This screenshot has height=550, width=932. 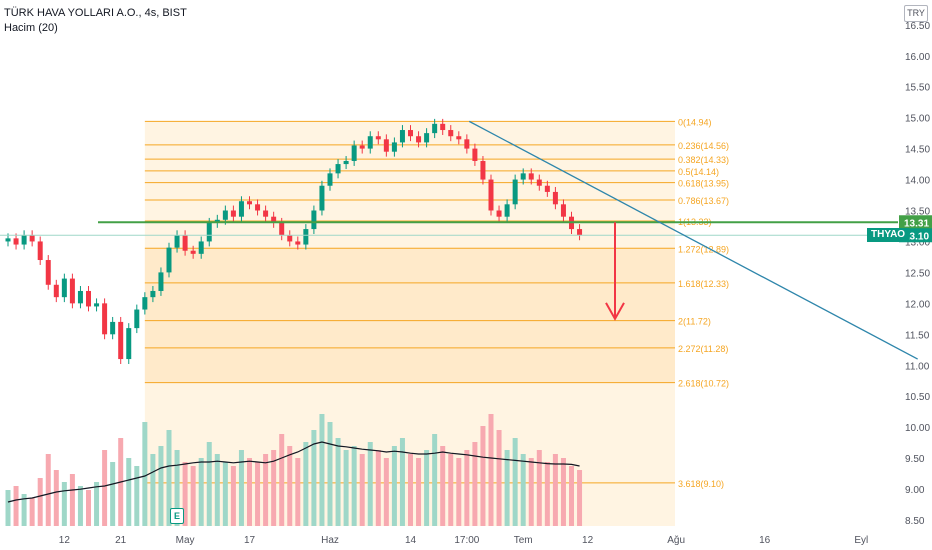 What do you see at coordinates (861, 540) in the screenshot?
I see `x-tick-11: Eyl` at bounding box center [861, 540].